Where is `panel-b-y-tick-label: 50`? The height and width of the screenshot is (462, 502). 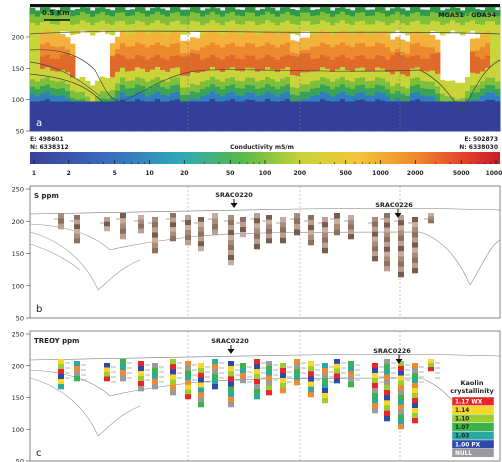
panel-b-y-tick-label: 50 is located at coordinates (20, 319).